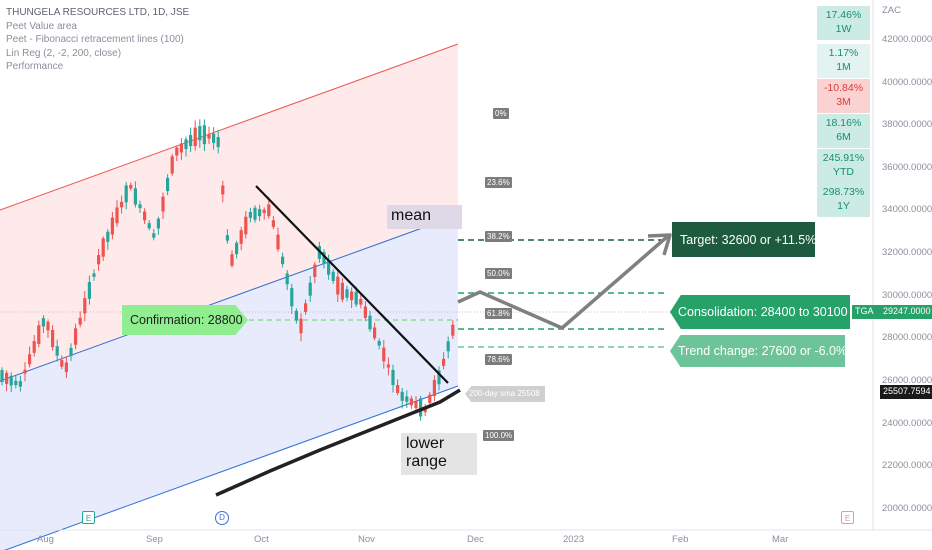 The height and width of the screenshot is (550, 932). Describe the element at coordinates (843, 171) in the screenshot. I see `perf-period: YTD` at that location.